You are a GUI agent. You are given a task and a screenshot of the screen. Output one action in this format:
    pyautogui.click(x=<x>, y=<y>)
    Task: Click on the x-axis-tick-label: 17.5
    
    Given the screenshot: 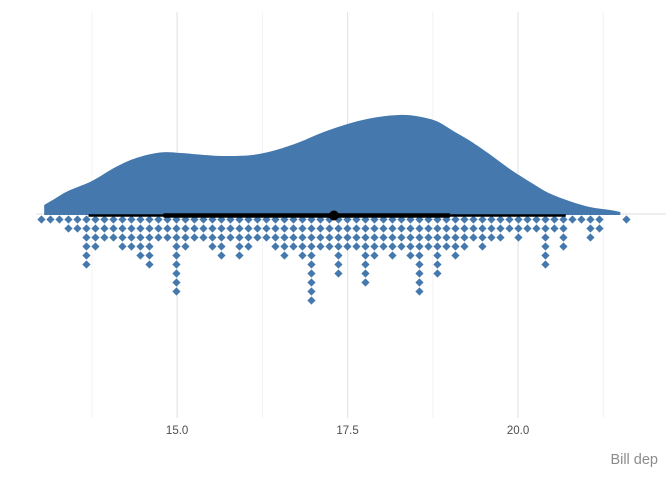 What is the action you would take?
    pyautogui.click(x=347, y=431)
    